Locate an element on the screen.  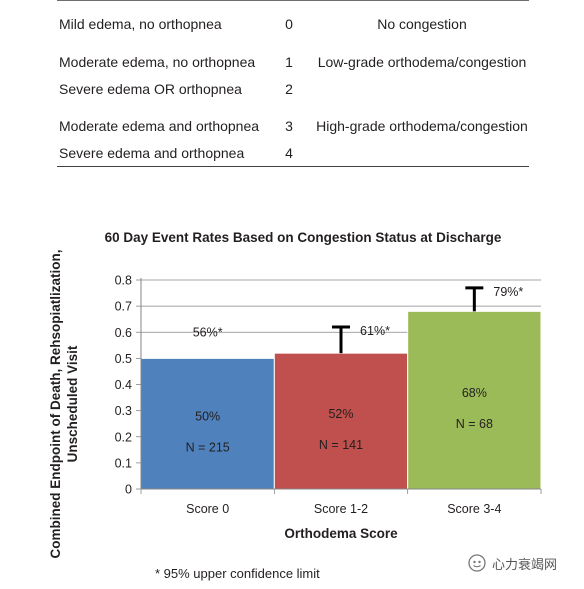
wechat-logo-icon is located at coordinates (477, 563).